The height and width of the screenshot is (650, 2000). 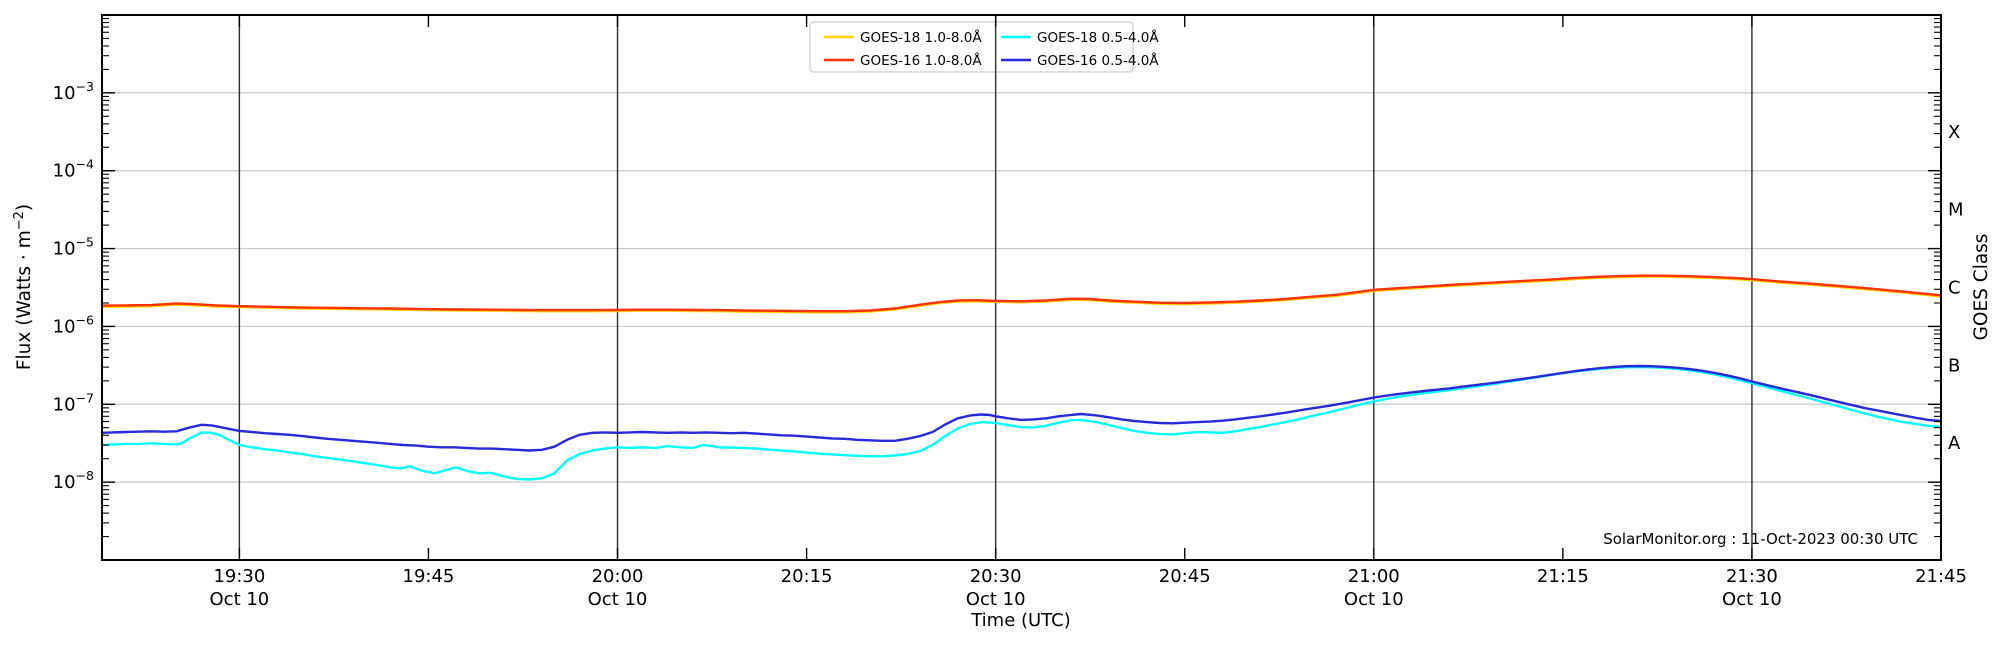 I want to click on x-tick-label: 21:45, so click(x=1941, y=576).